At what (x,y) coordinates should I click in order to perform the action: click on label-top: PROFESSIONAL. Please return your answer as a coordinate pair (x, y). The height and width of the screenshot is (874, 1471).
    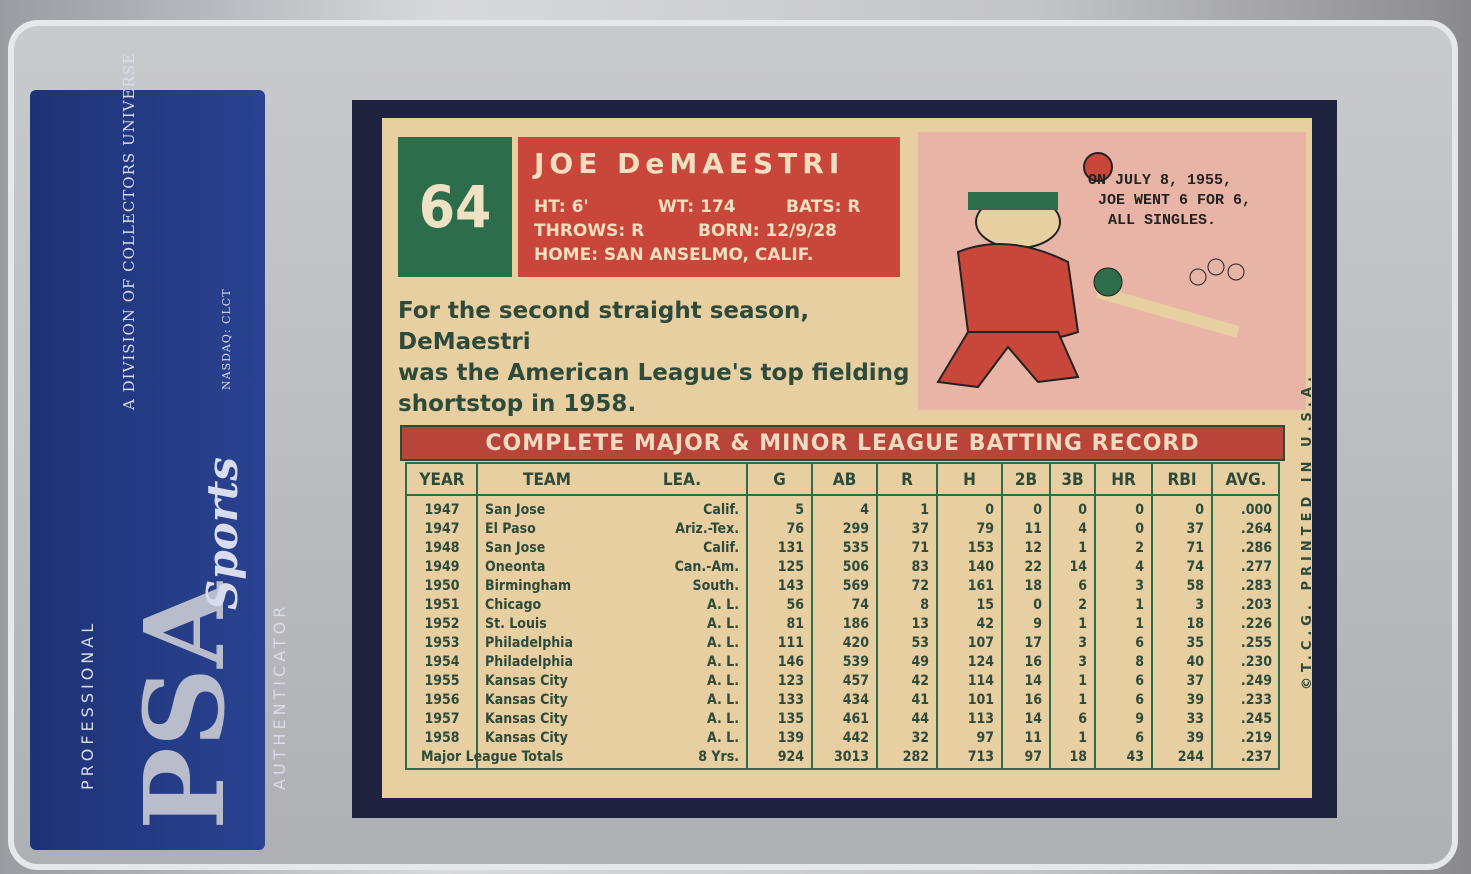
    Looking at the image, I should click on (87, 704).